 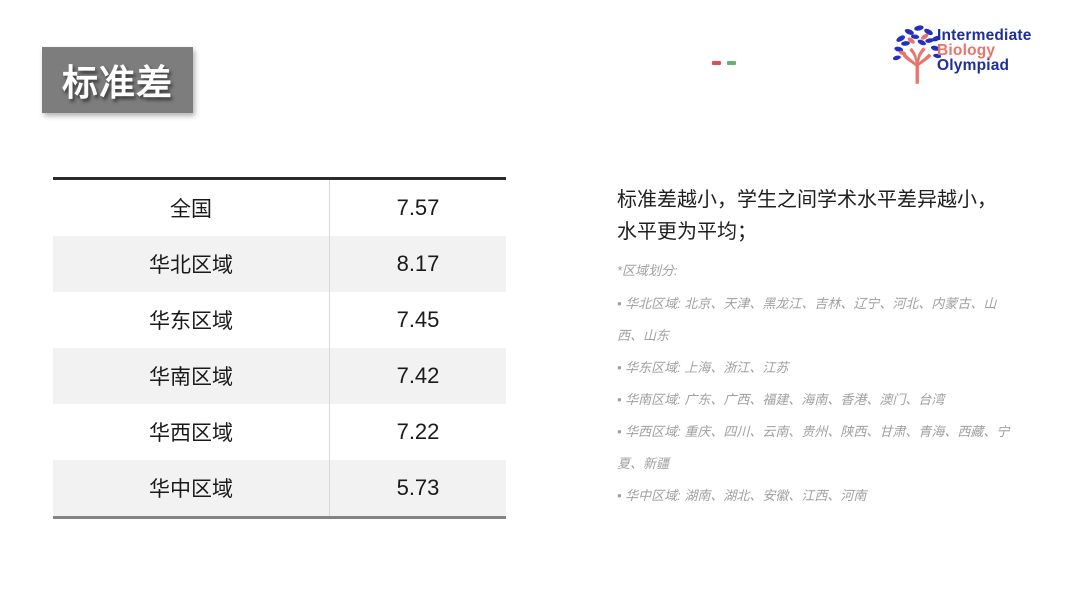 I want to click on region-cell: 华东区域, so click(x=191, y=320).